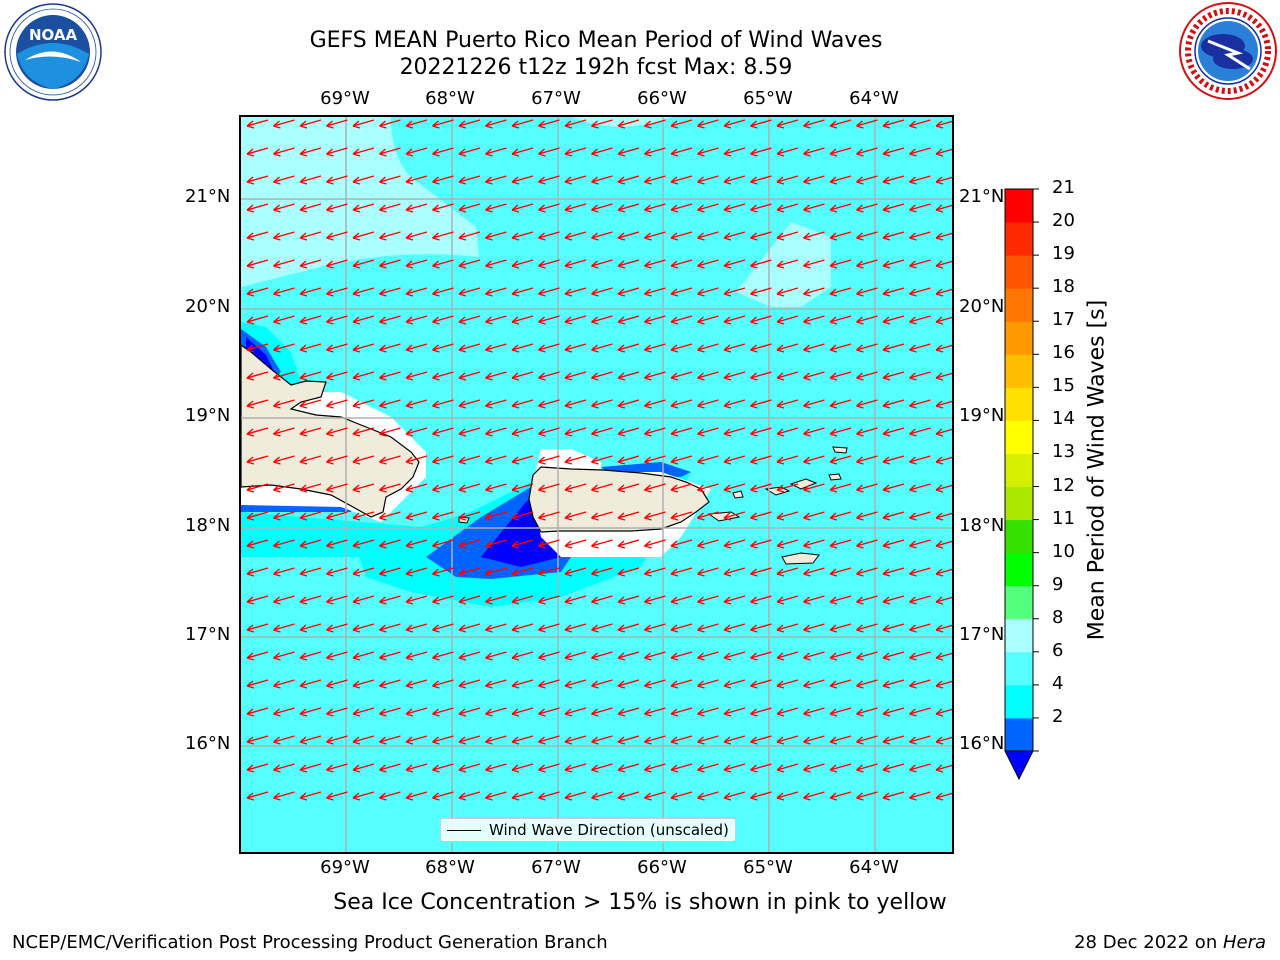  I want to click on colorbar-tick-label: 9, so click(1058, 584).